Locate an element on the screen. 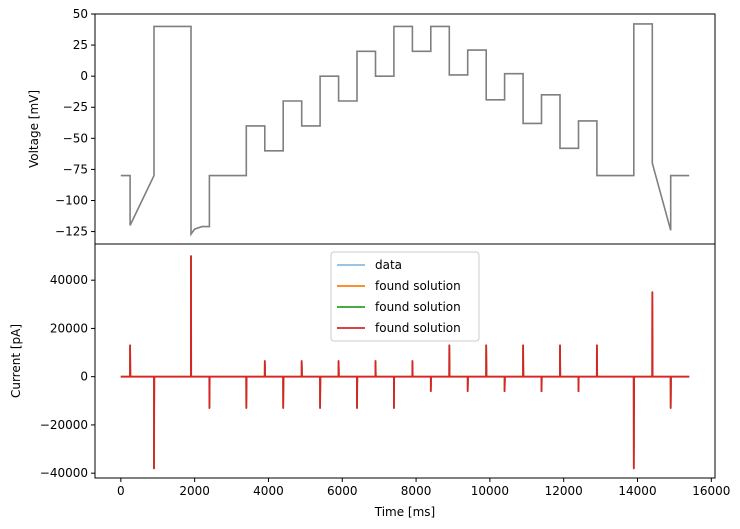  current-y-tick-label: −20000 is located at coordinates (64, 425).